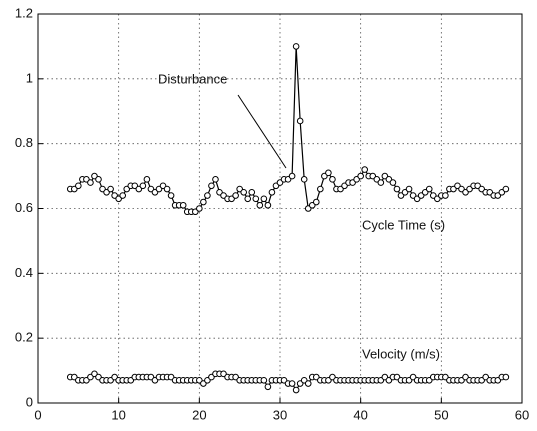  I want to click on y-tick-label: 0.4, so click(24, 272).